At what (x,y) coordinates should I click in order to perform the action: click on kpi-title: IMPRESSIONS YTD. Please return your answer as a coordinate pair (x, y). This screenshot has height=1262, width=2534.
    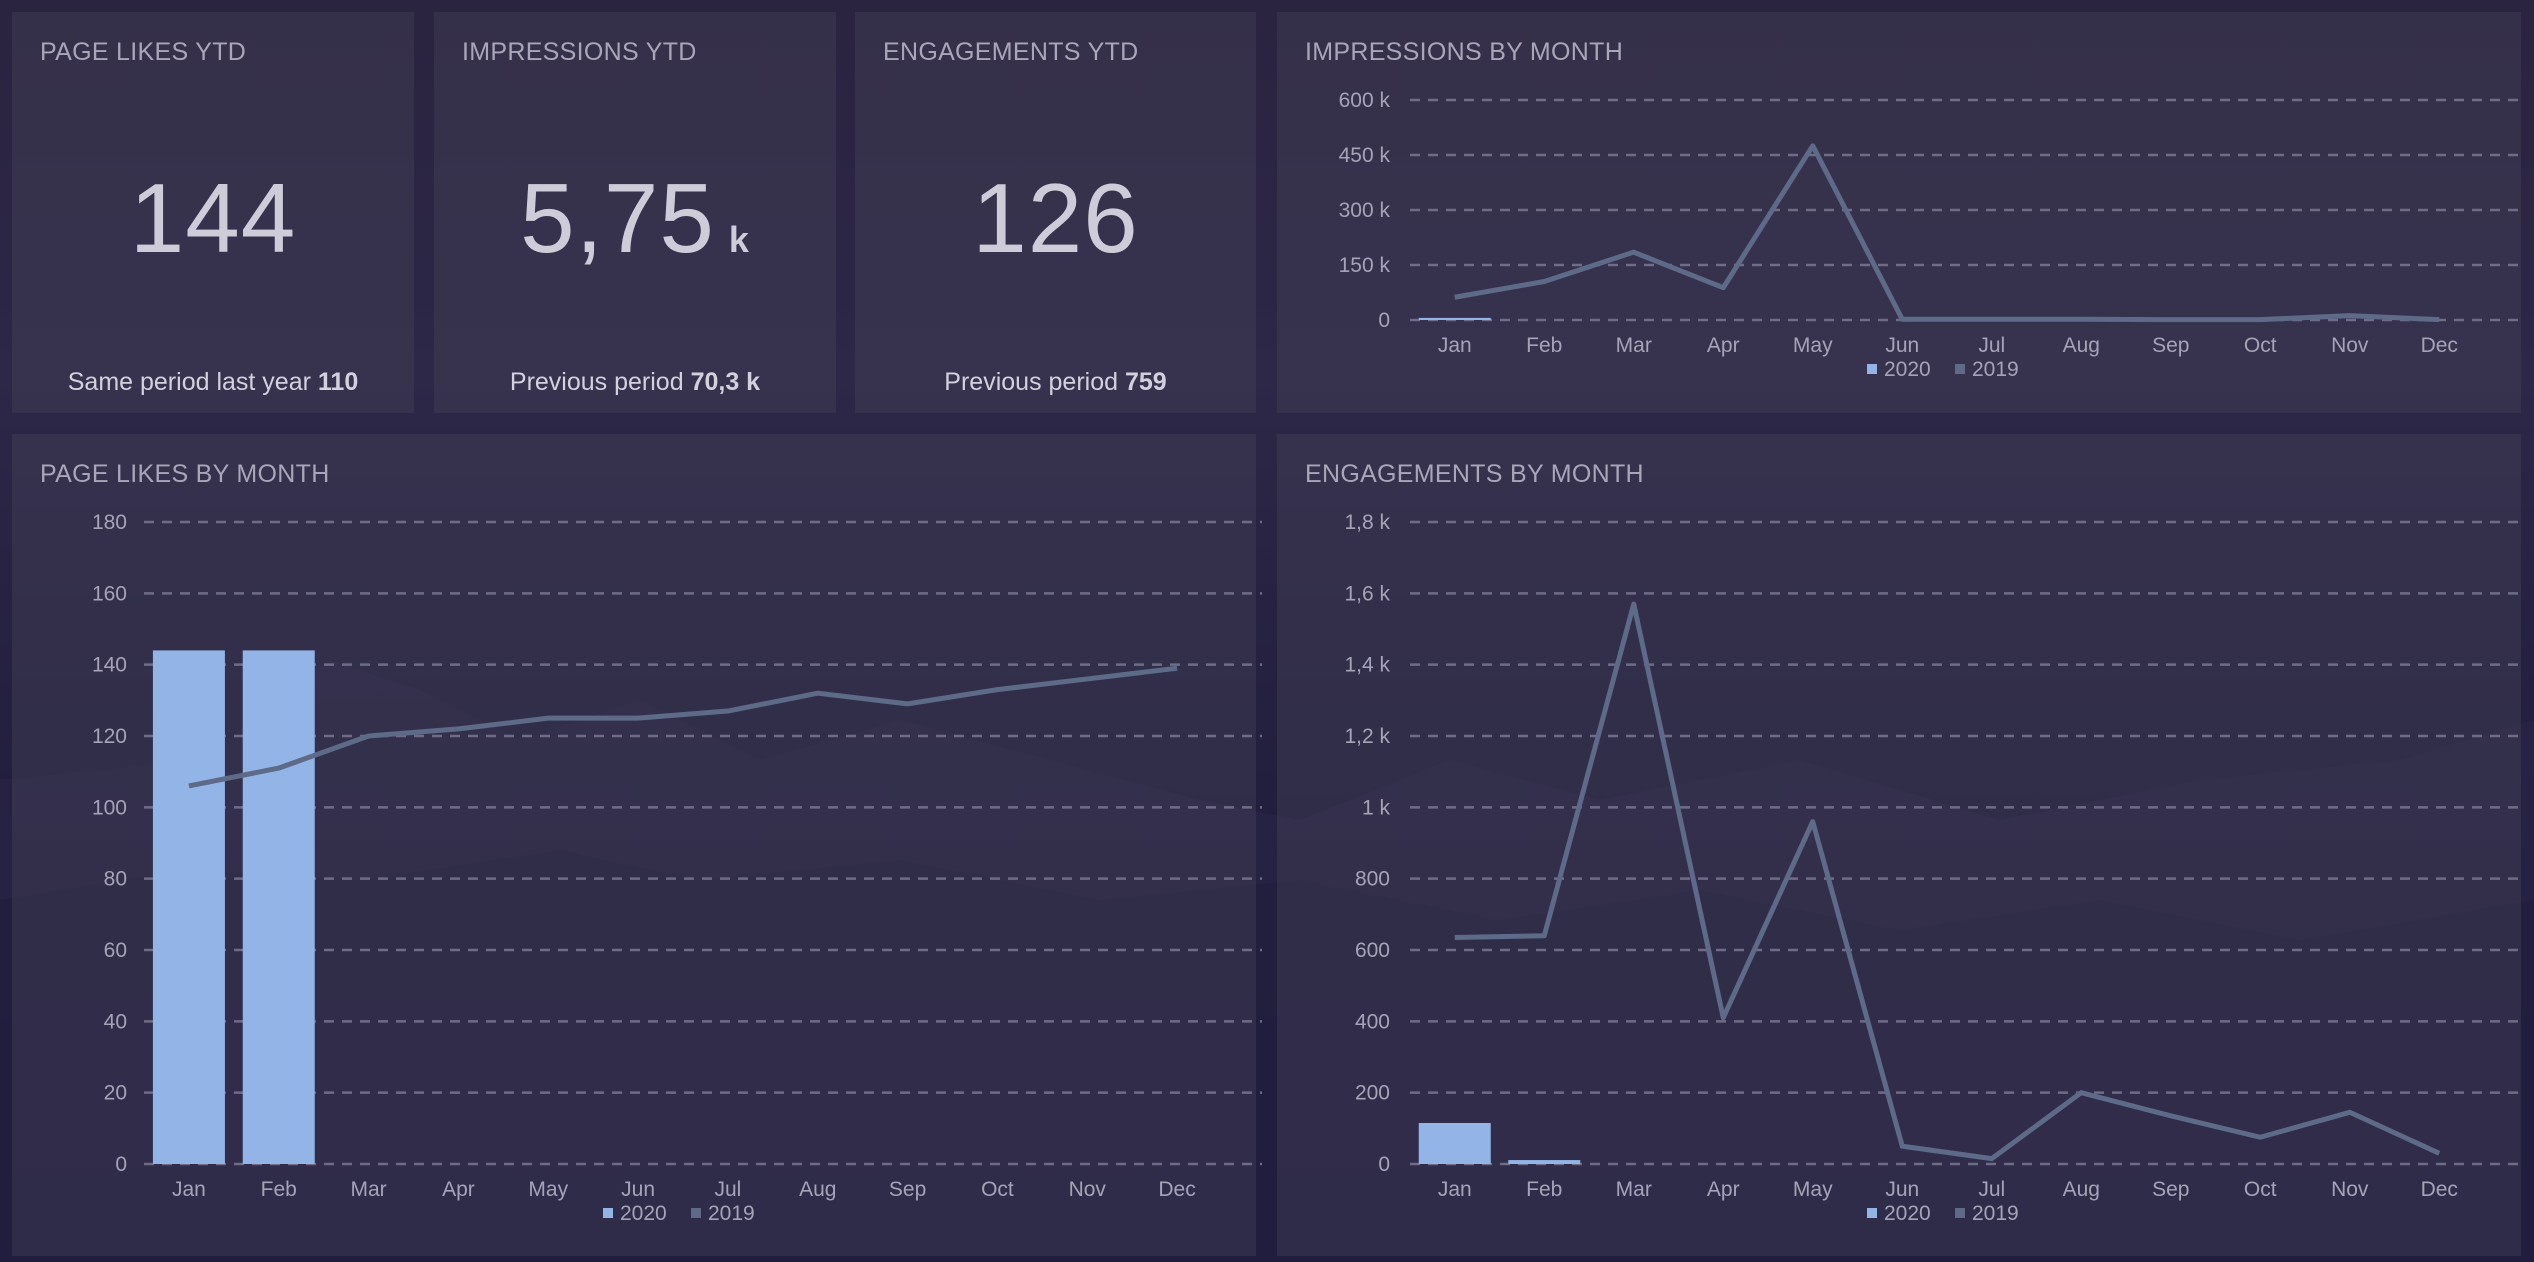
    Looking at the image, I should click on (579, 52).